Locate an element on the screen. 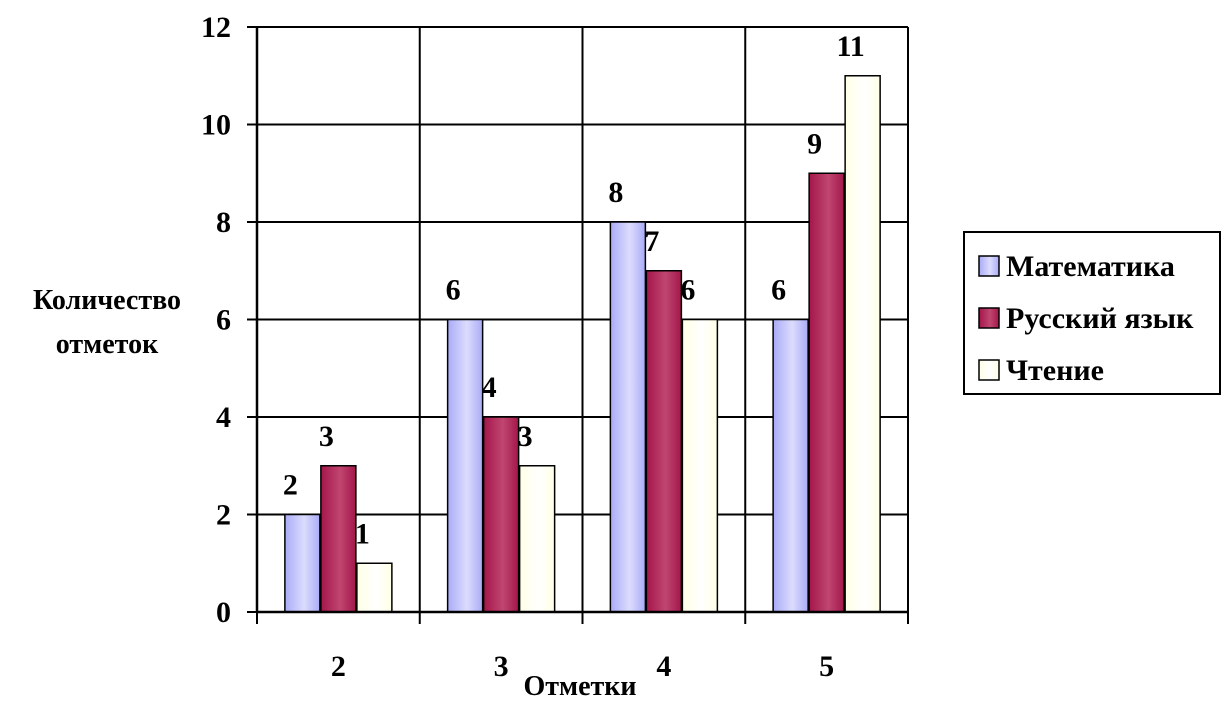  x-tick-label: 4 is located at coordinates (663, 666).